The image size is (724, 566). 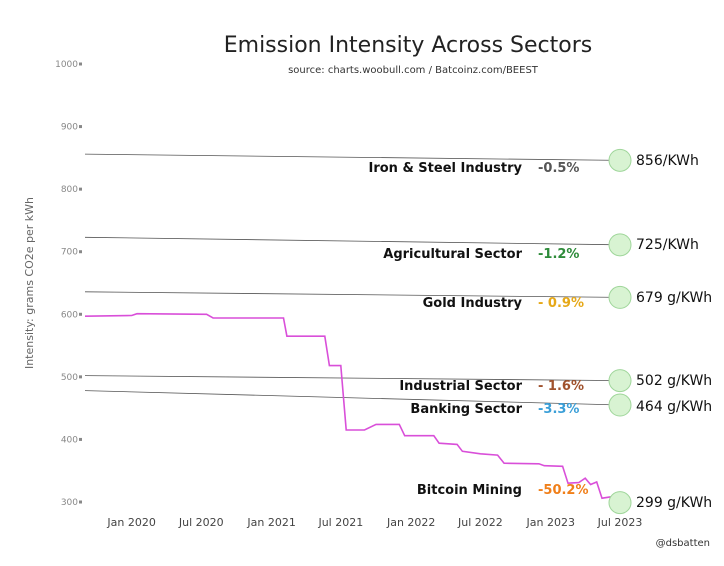 I want to click on y-tick-label: 600, so click(x=69, y=315).